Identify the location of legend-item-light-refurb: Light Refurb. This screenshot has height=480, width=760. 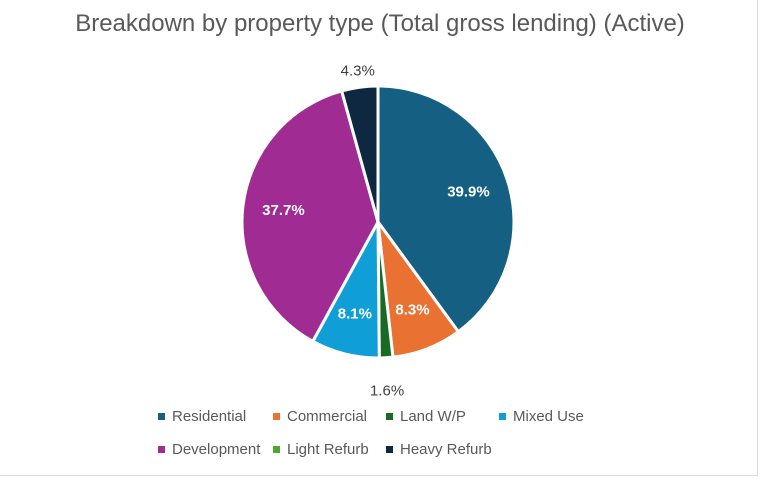
(321, 449).